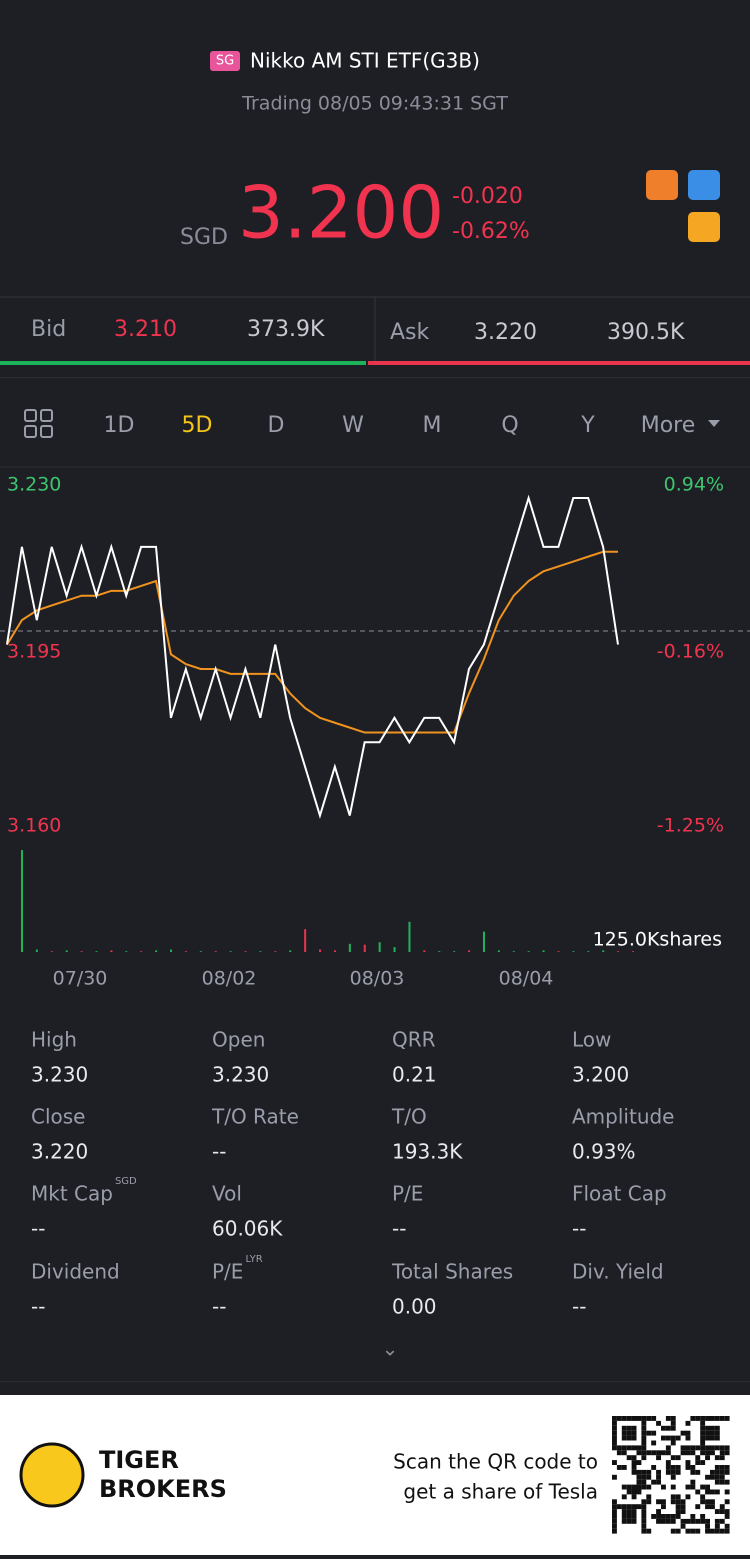 This screenshot has width=750, height=1559. Describe the element at coordinates (59, 1152) in the screenshot. I see `stat-value: 3.220` at that location.